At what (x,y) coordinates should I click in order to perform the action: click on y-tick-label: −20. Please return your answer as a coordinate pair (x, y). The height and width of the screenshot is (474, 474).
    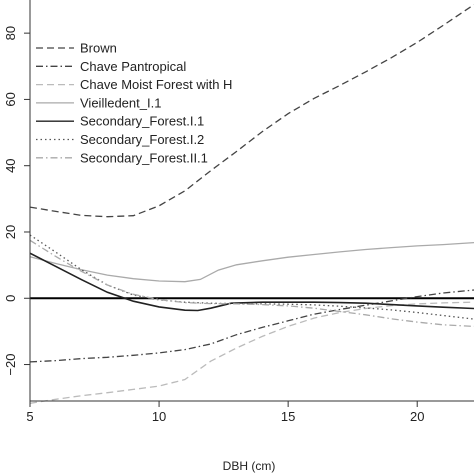
    Looking at the image, I should click on (10, 365).